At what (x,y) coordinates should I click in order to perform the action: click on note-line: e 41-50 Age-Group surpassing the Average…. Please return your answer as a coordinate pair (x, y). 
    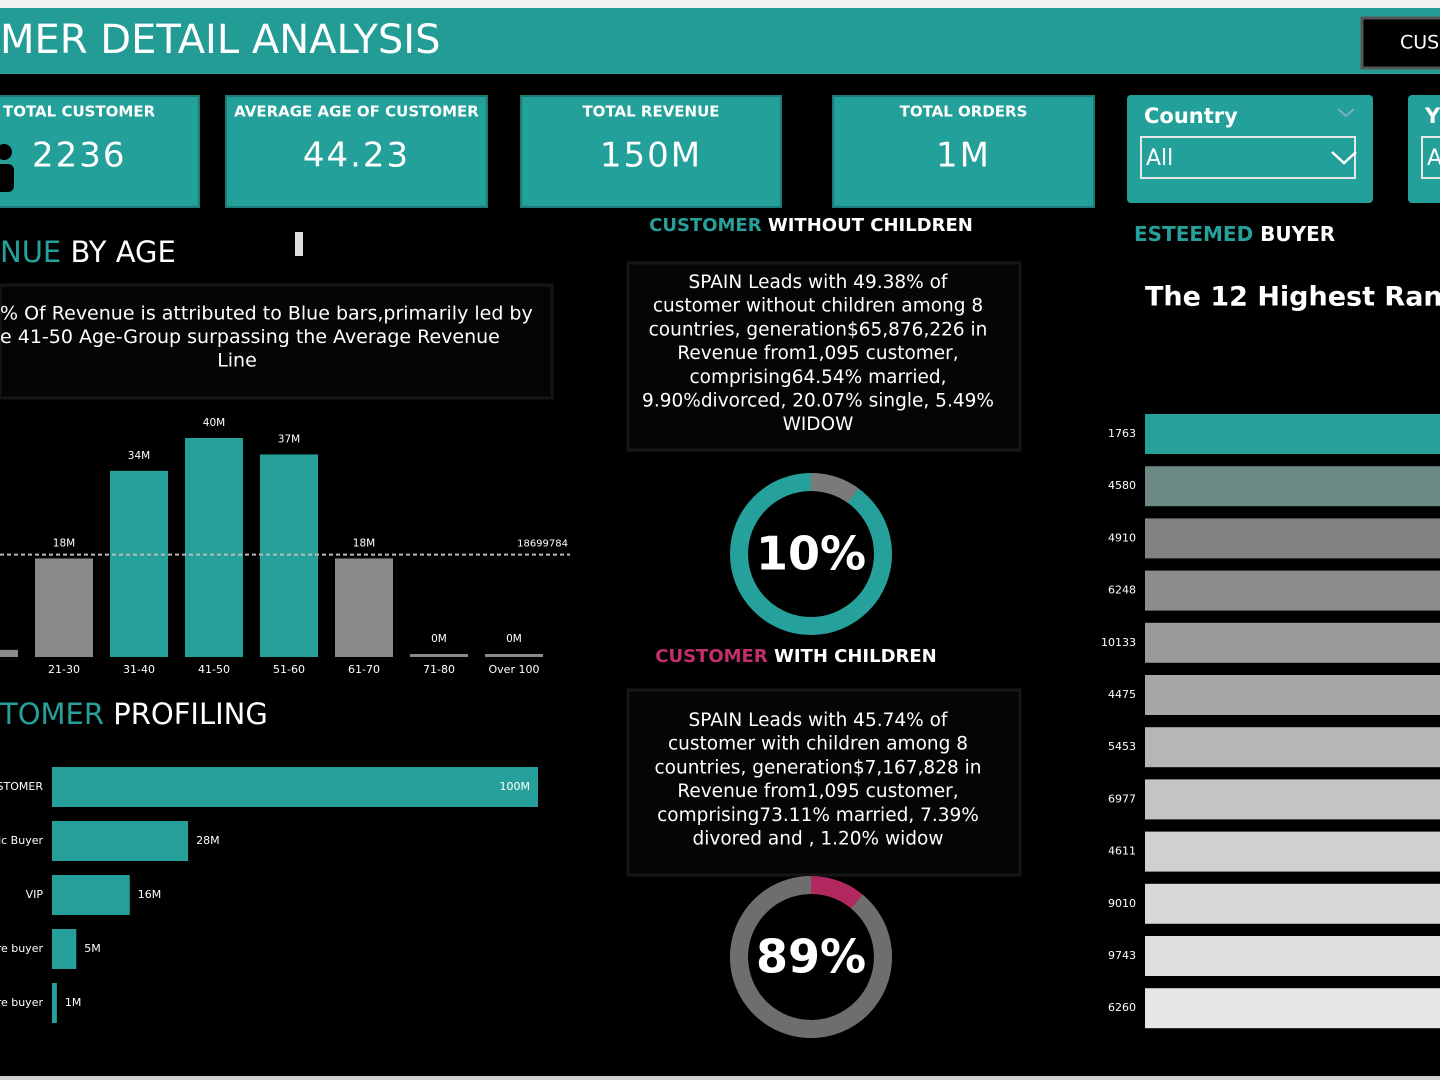
    Looking at the image, I should click on (250, 337).